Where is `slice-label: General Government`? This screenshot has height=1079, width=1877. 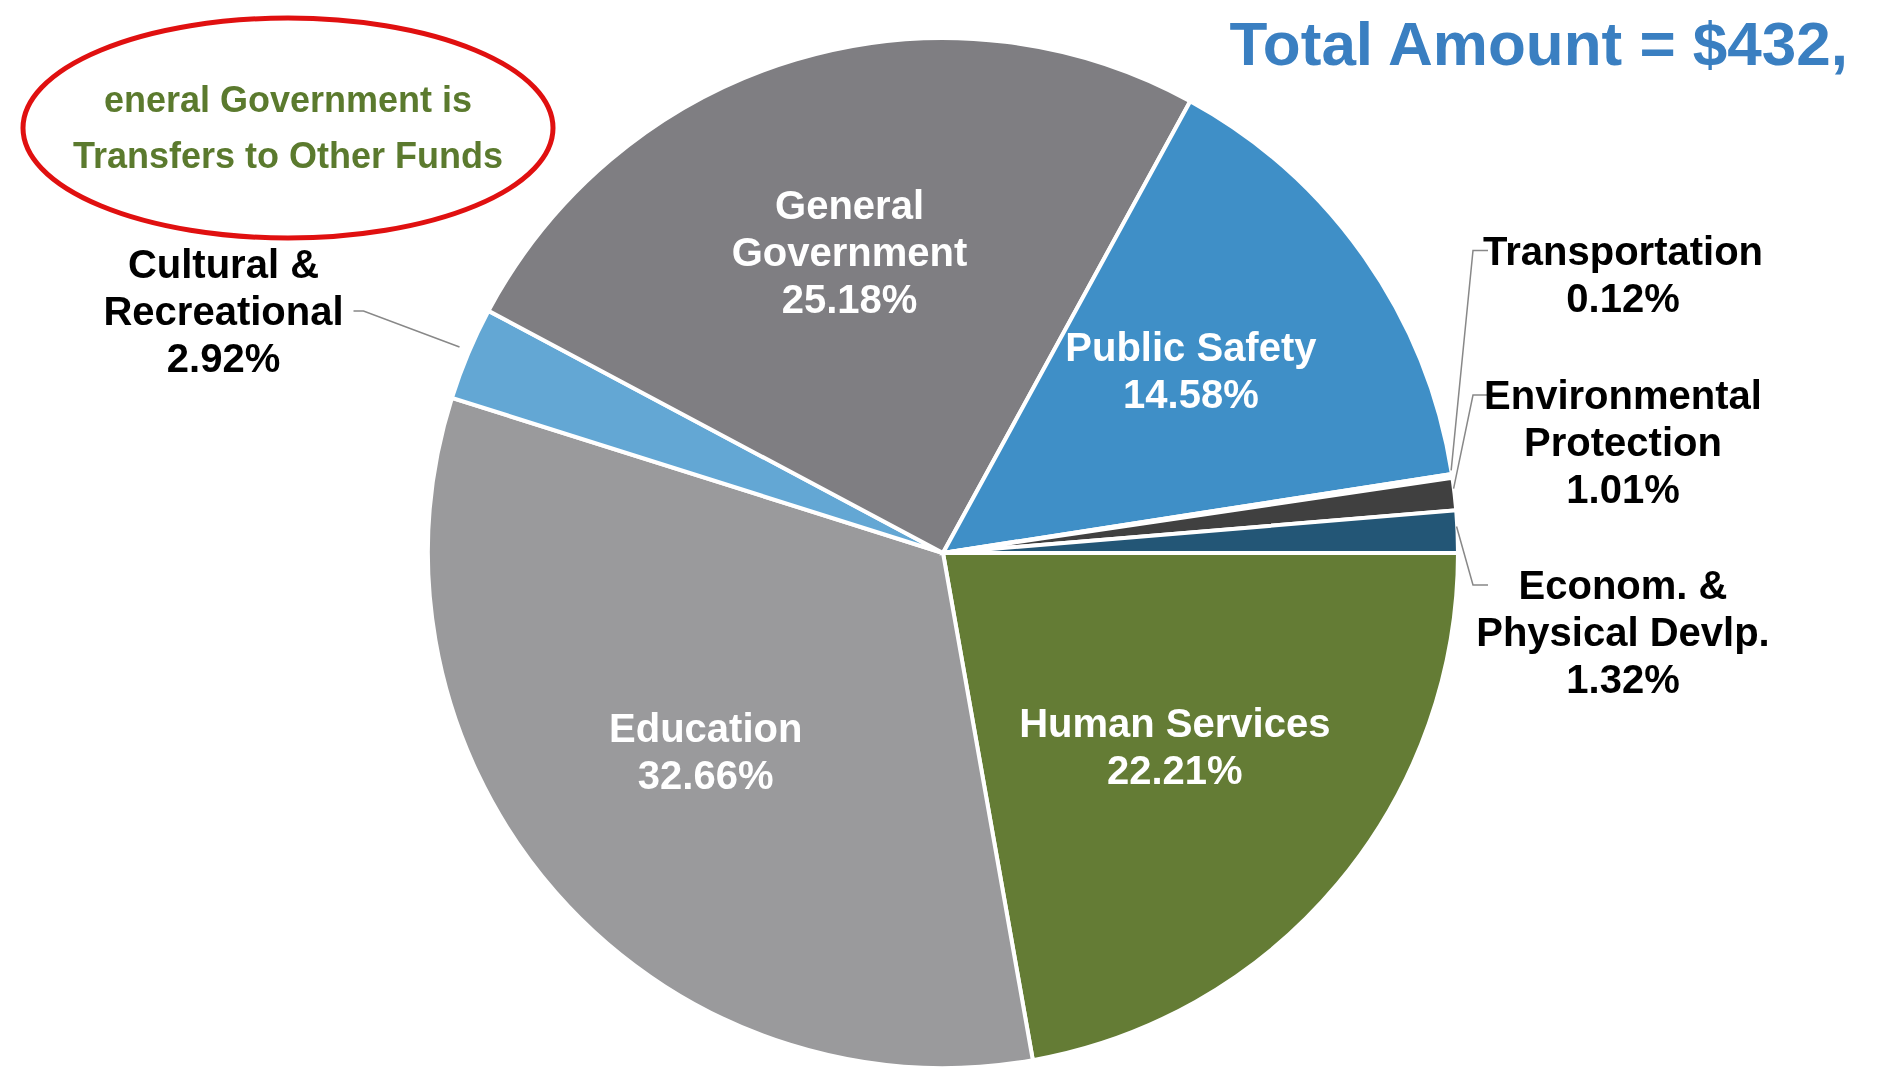
slice-label: General Government is located at coordinates (849, 228).